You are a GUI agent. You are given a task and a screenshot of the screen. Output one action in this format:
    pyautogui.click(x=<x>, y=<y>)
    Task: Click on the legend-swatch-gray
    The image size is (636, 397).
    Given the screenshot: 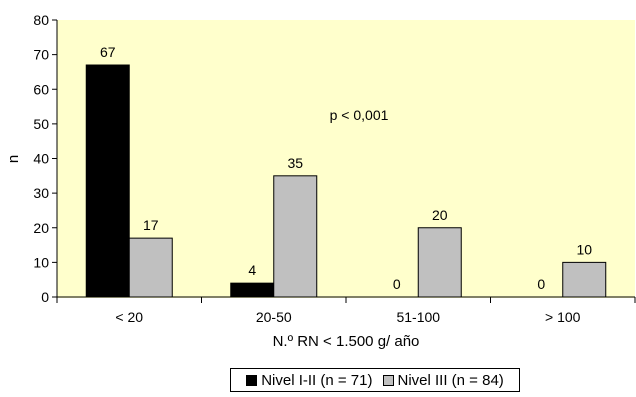 What is the action you would take?
    pyautogui.click(x=388, y=380)
    